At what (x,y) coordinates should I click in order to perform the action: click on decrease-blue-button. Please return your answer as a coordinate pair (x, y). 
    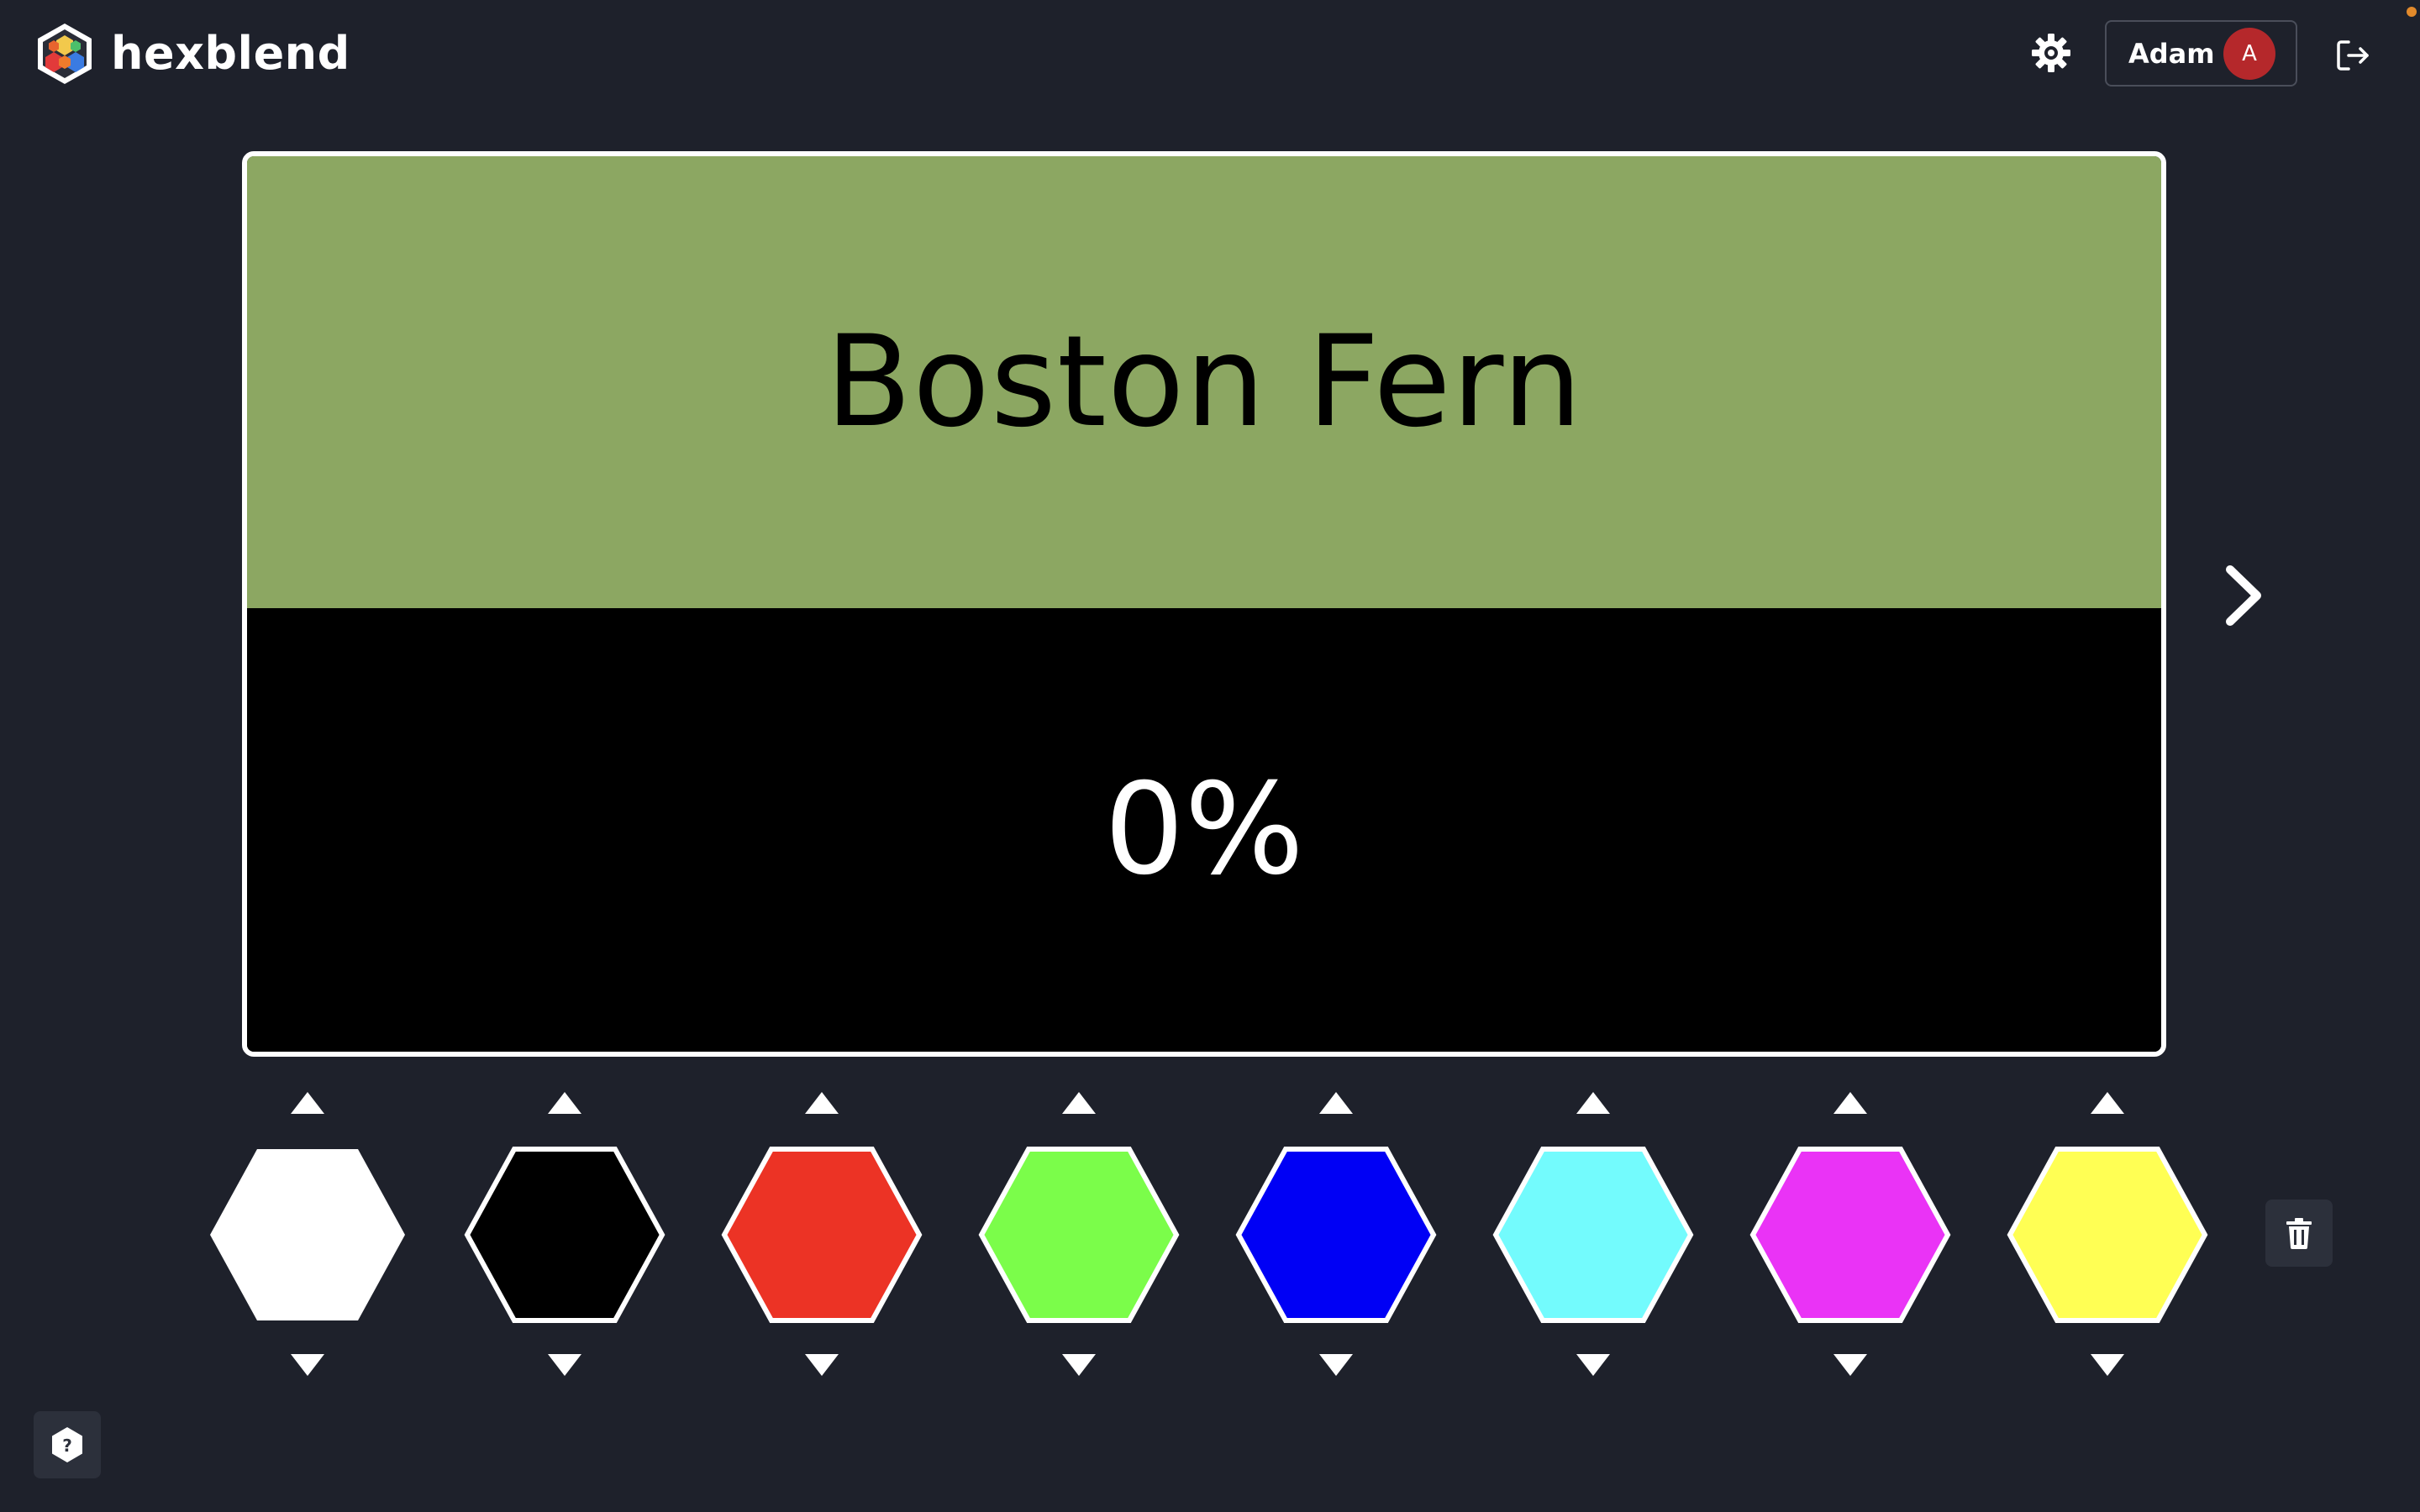
    Looking at the image, I should click on (1336, 1365).